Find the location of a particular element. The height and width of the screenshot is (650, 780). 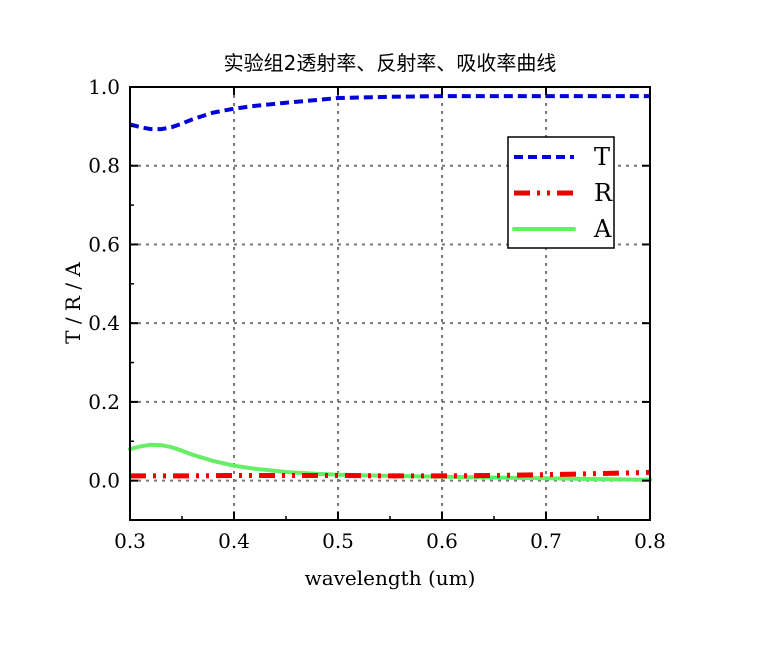

y-tick-label: 0.8 is located at coordinates (104, 166).